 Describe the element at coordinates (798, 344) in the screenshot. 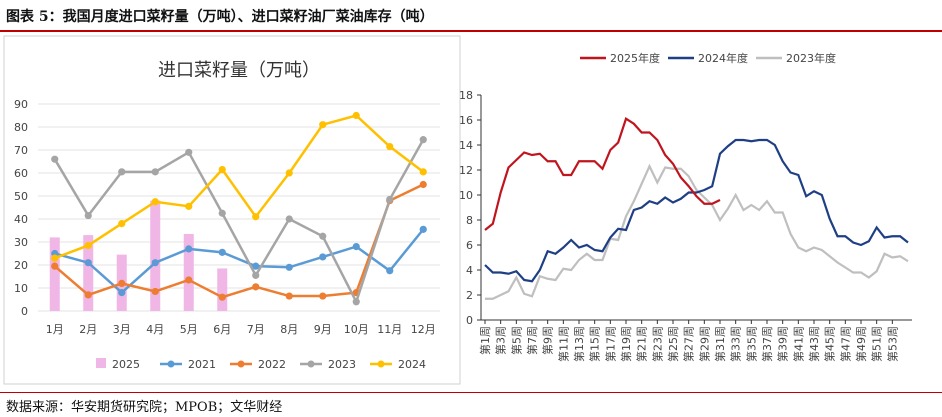

I see `x-tick-label: 第41周` at that location.